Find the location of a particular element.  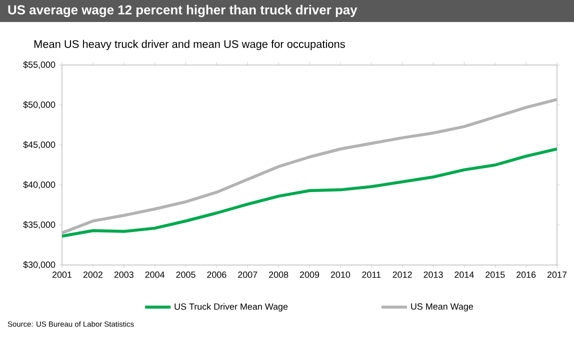

x-tick-label: 2006 is located at coordinates (216, 275).